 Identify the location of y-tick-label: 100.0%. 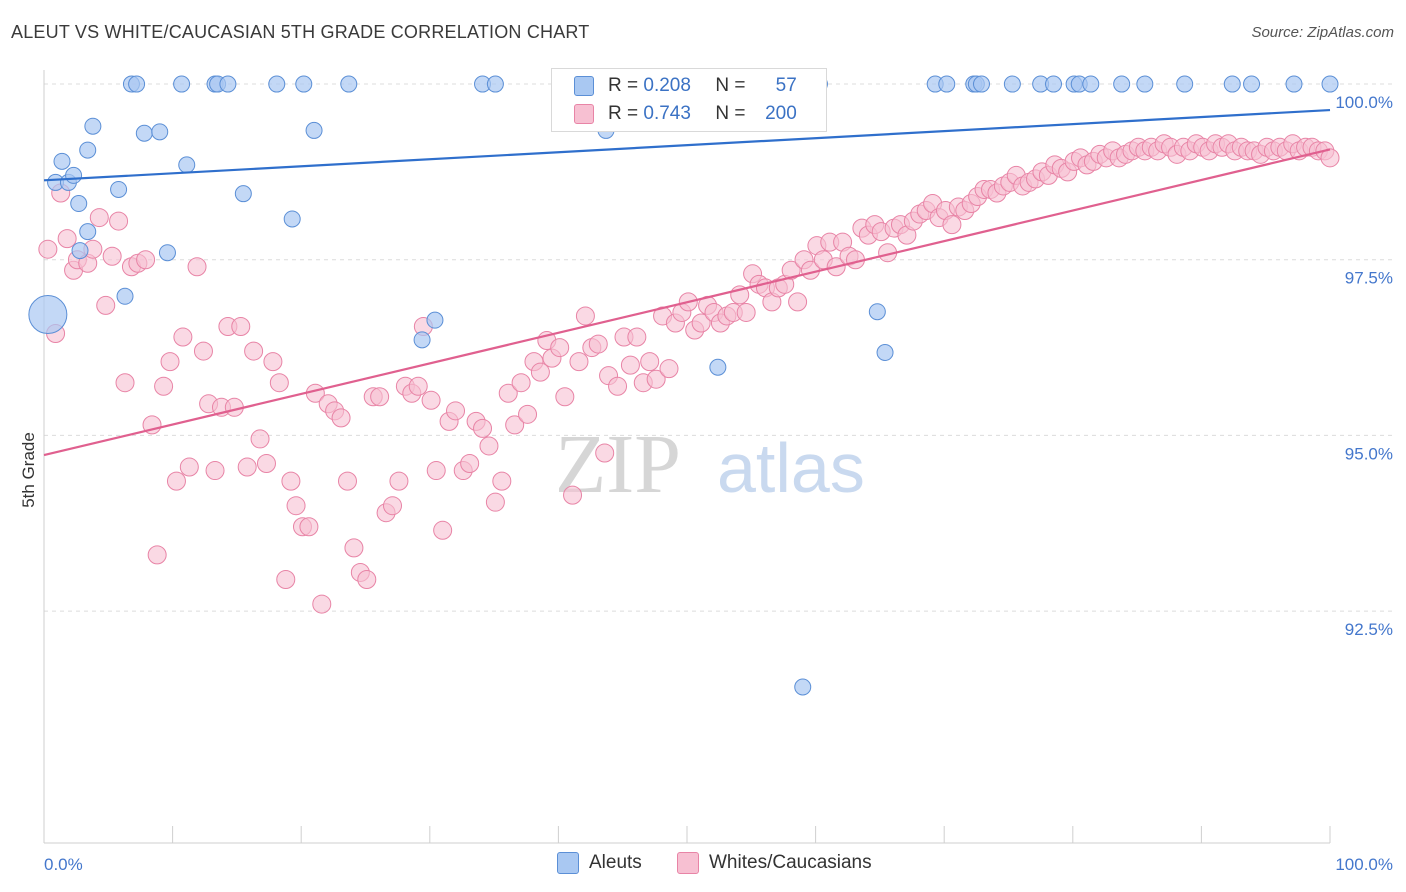
(1364, 102).